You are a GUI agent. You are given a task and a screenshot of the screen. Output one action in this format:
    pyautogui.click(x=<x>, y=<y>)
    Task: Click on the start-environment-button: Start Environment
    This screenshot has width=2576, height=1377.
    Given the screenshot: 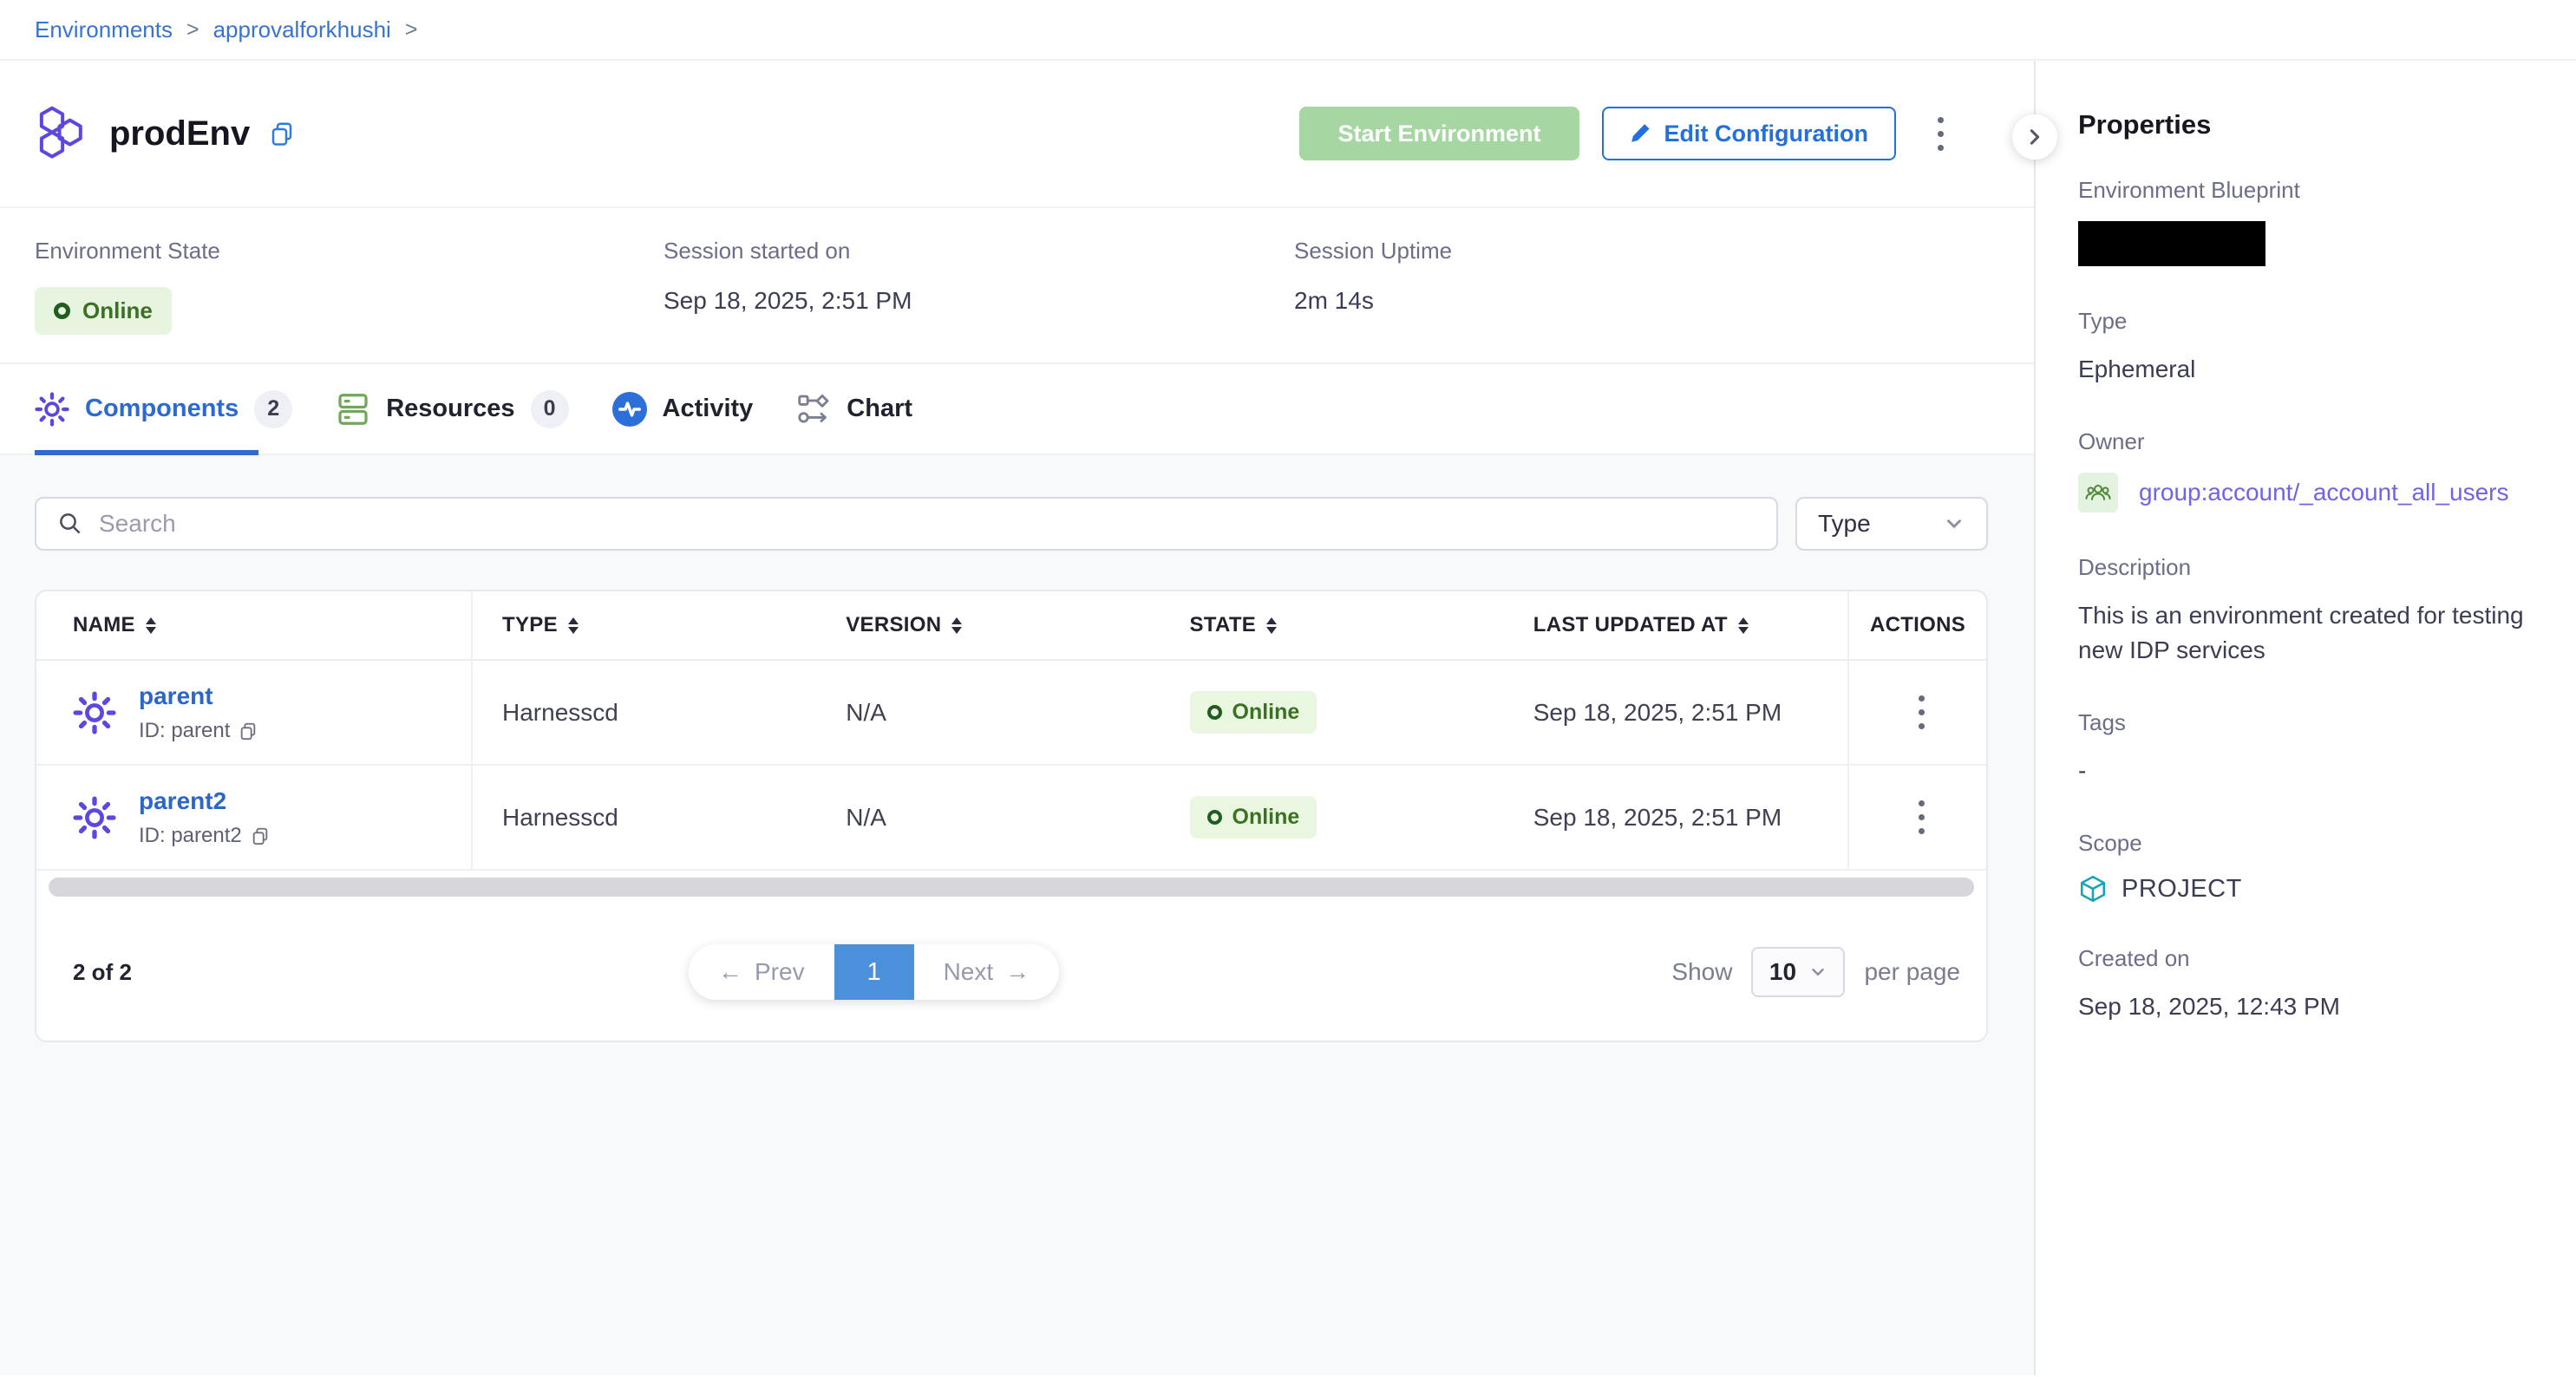 What is the action you would take?
    pyautogui.click(x=1439, y=133)
    